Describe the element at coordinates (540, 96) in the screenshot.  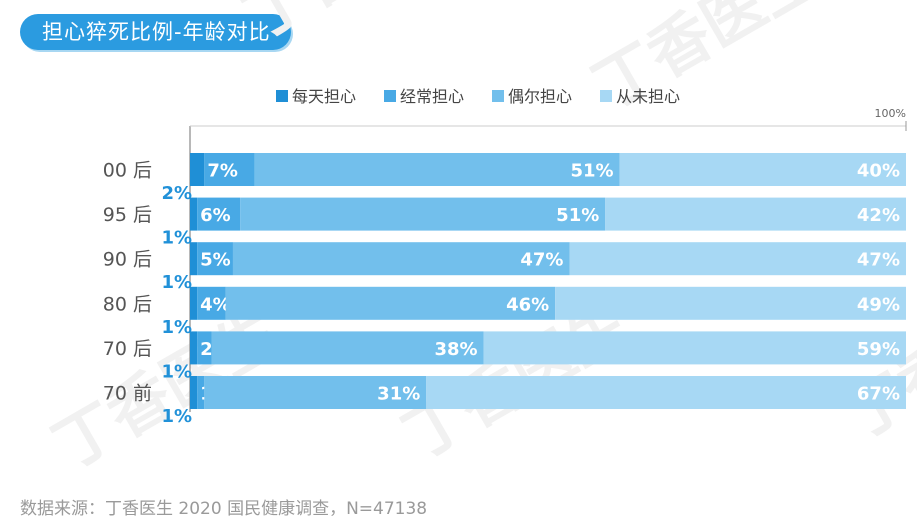
I see `legend-label: 偶尔担心` at that location.